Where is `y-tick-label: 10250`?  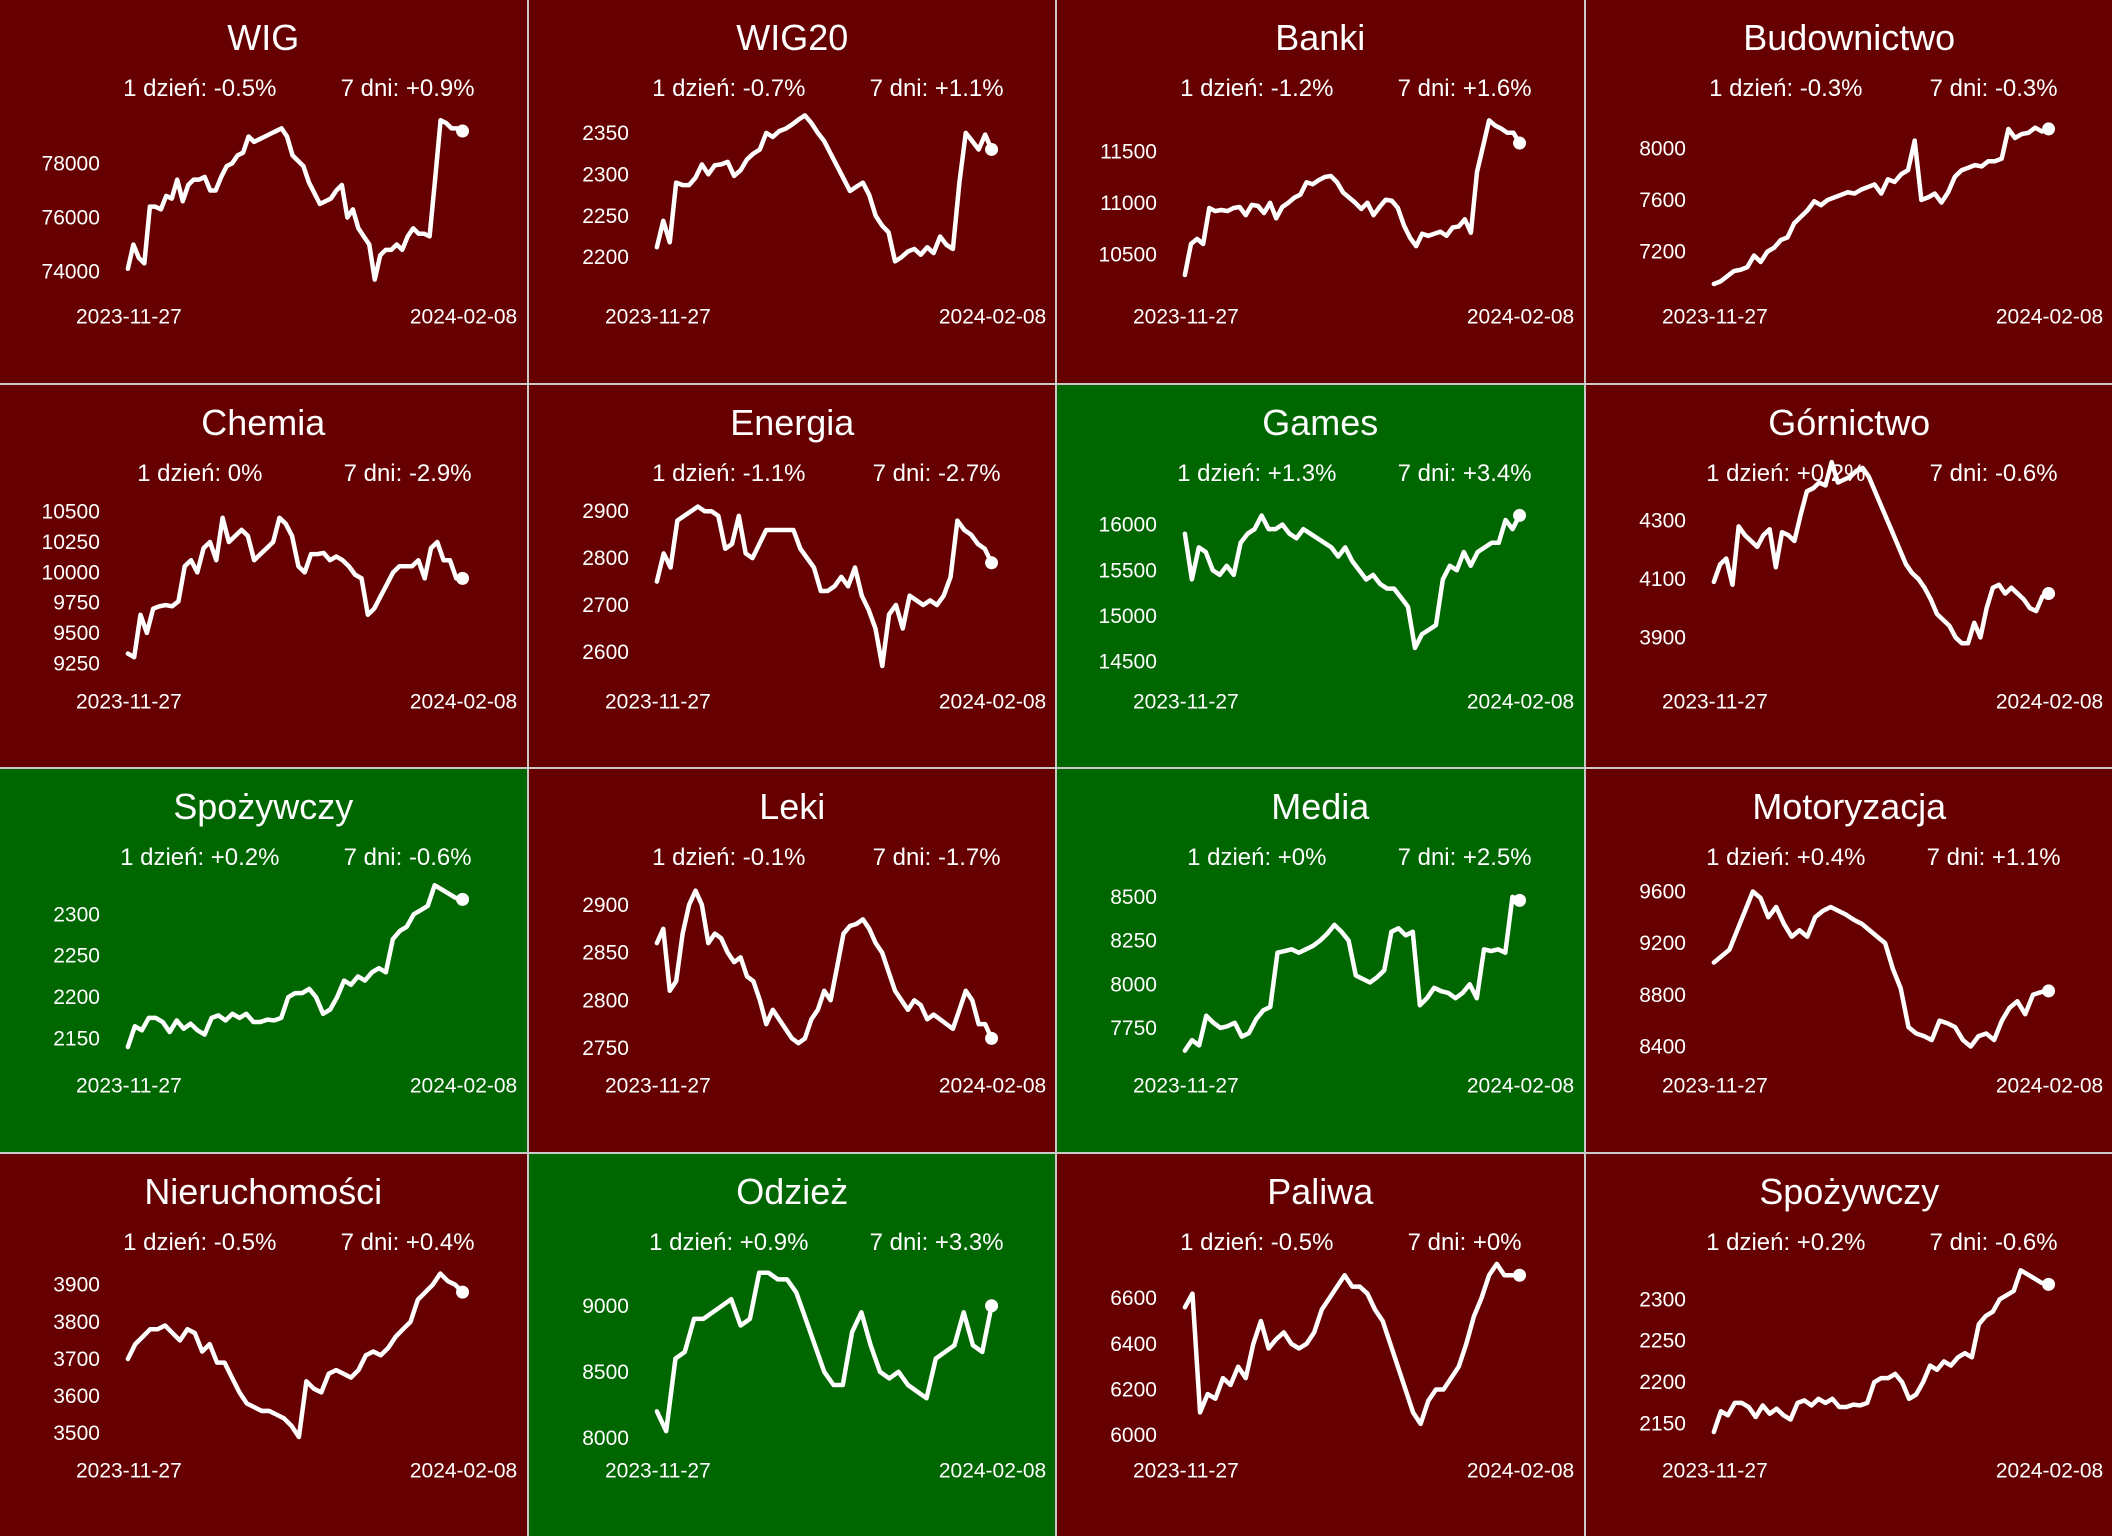
y-tick-label: 10250 is located at coordinates (71, 541).